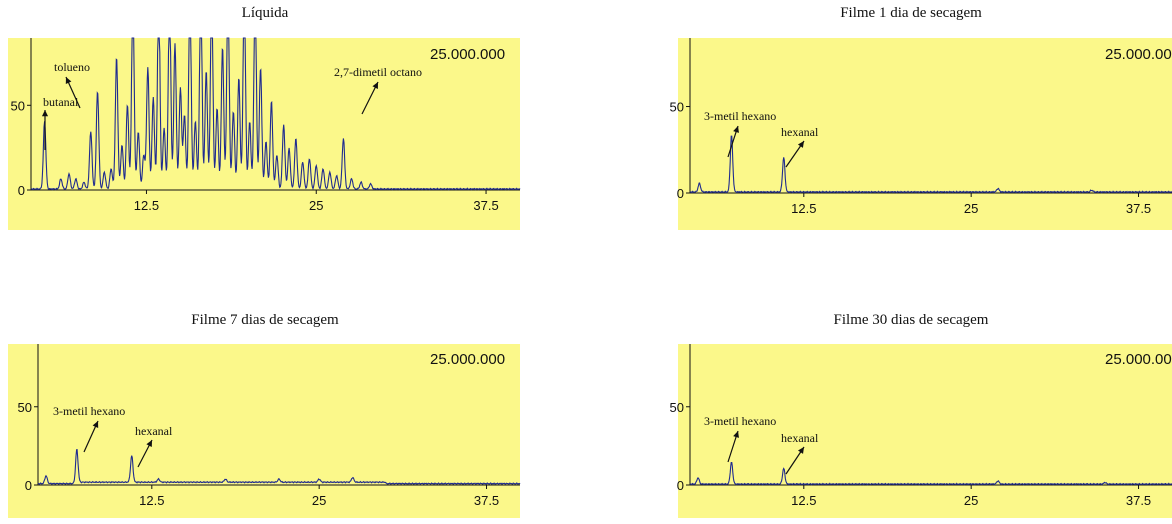  Describe the element at coordinates (378, 72) in the screenshot. I see `annotation-label: 2,7-dimetil octano` at that location.